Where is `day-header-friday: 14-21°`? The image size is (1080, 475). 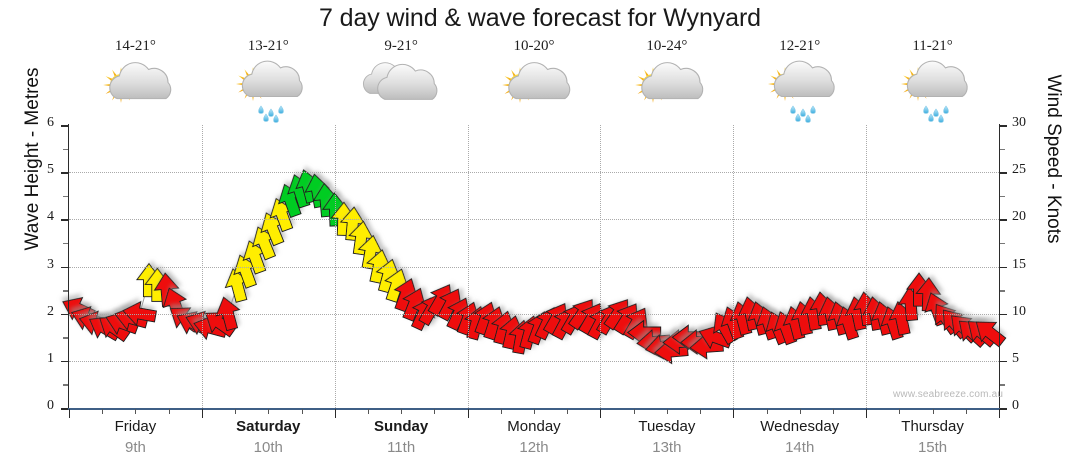
day-header-friday: 14-21° is located at coordinates (135, 79).